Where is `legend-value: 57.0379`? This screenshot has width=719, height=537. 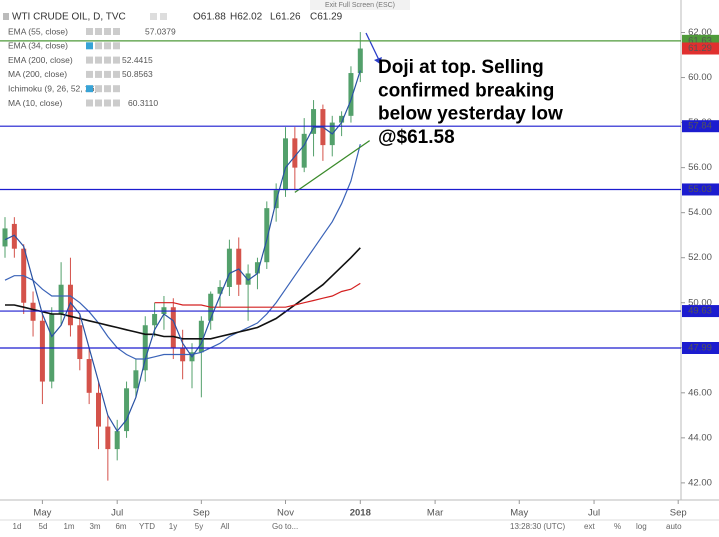
legend-value: 57.0379 is located at coordinates (160, 31).